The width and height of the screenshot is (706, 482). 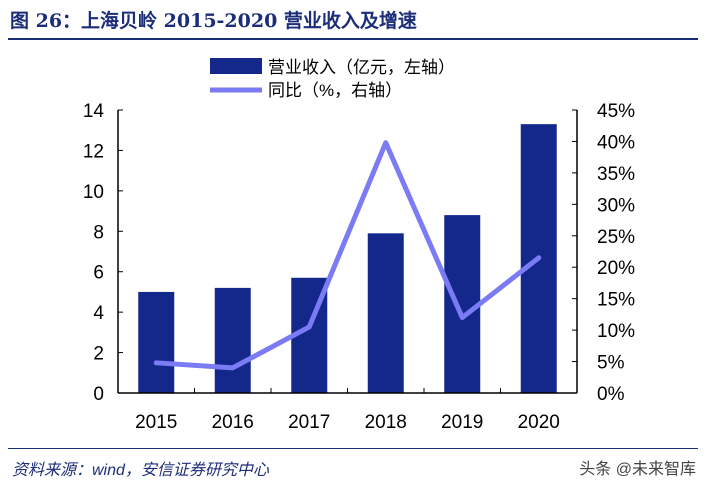 I want to click on right-tick-label: 25%, so click(x=616, y=237).